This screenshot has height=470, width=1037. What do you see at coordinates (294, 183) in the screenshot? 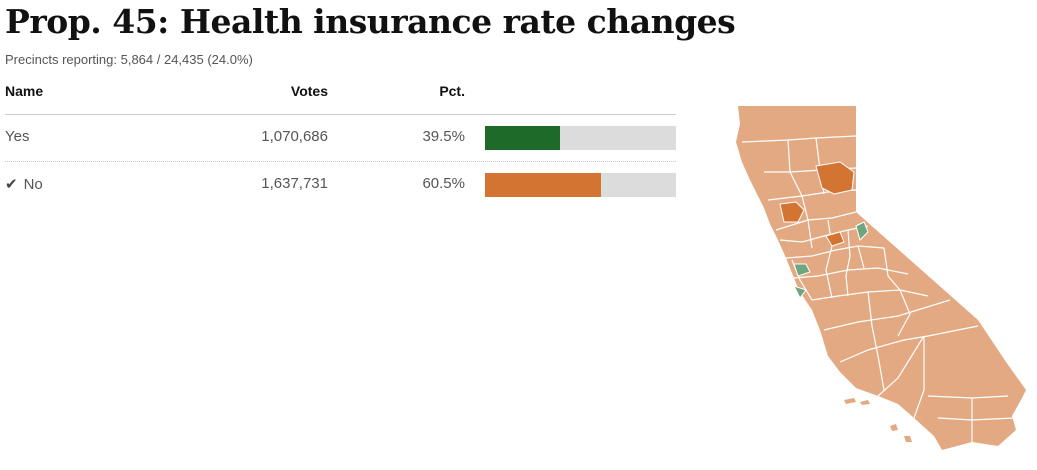
I see `vote-count: 1,637,731` at bounding box center [294, 183].